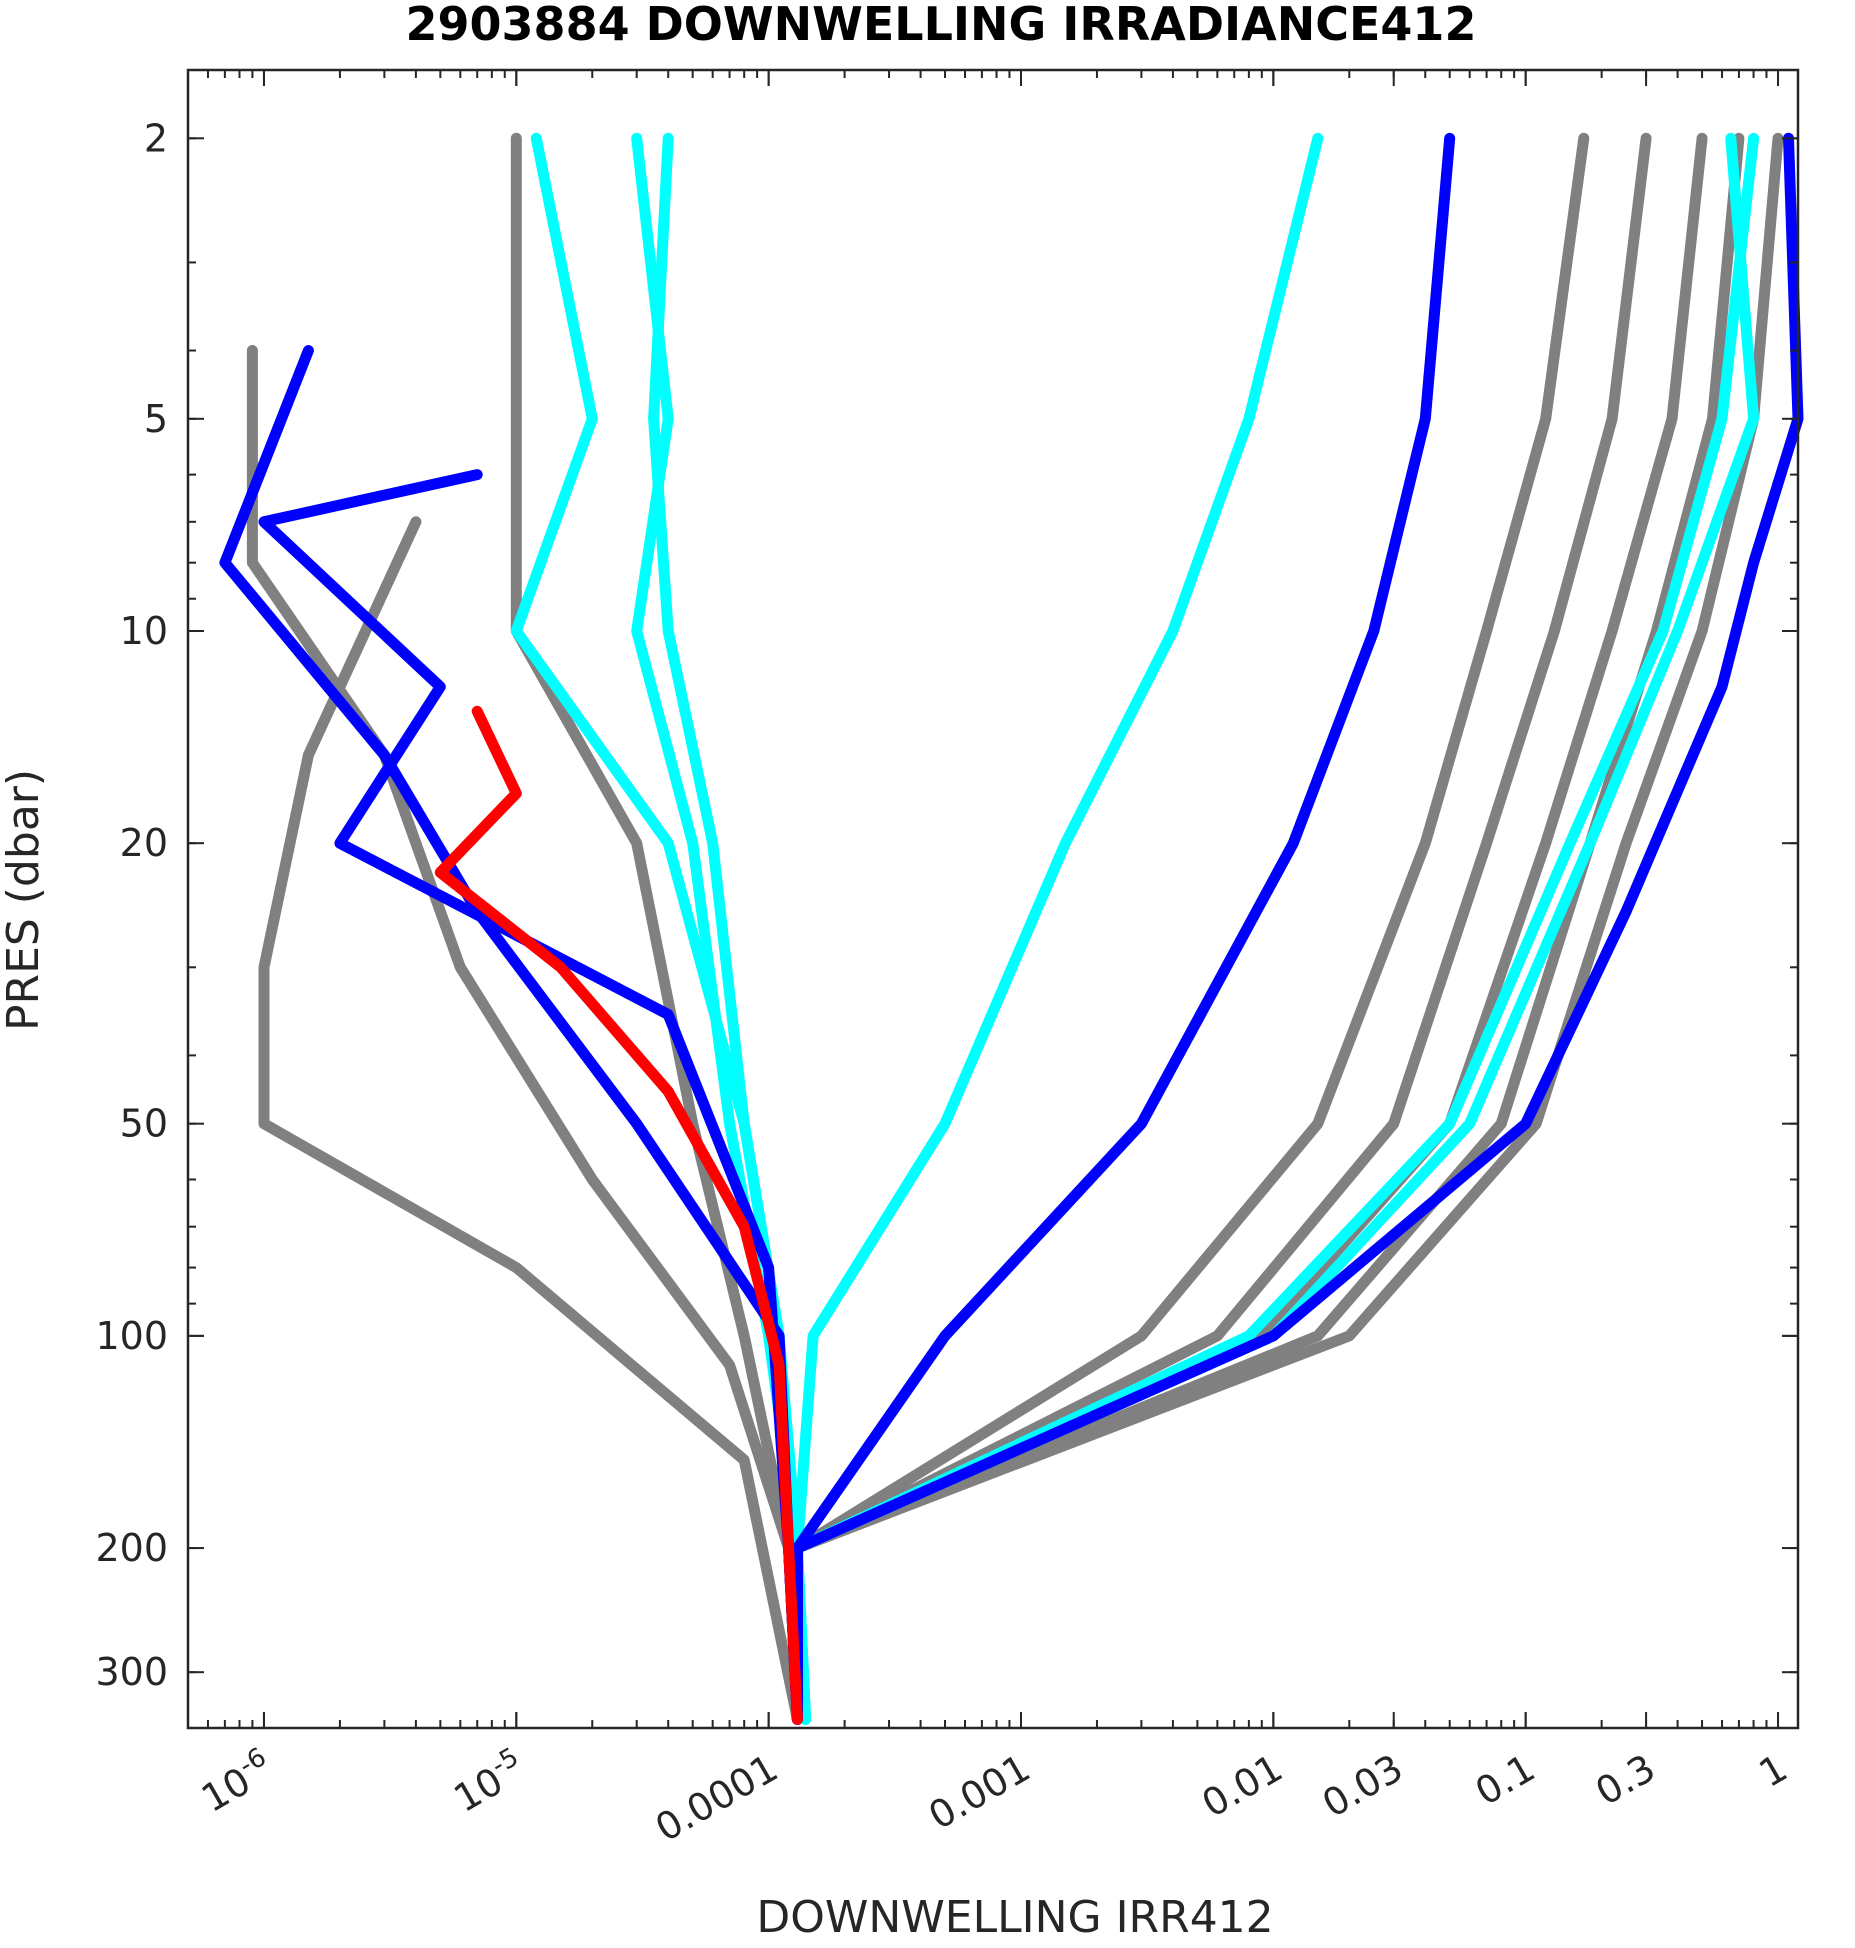 Image resolution: width=1855 pixels, height=1948 pixels. What do you see at coordinates (1773, 1771) in the screenshot?
I see `x-tick-label: 1` at bounding box center [1773, 1771].